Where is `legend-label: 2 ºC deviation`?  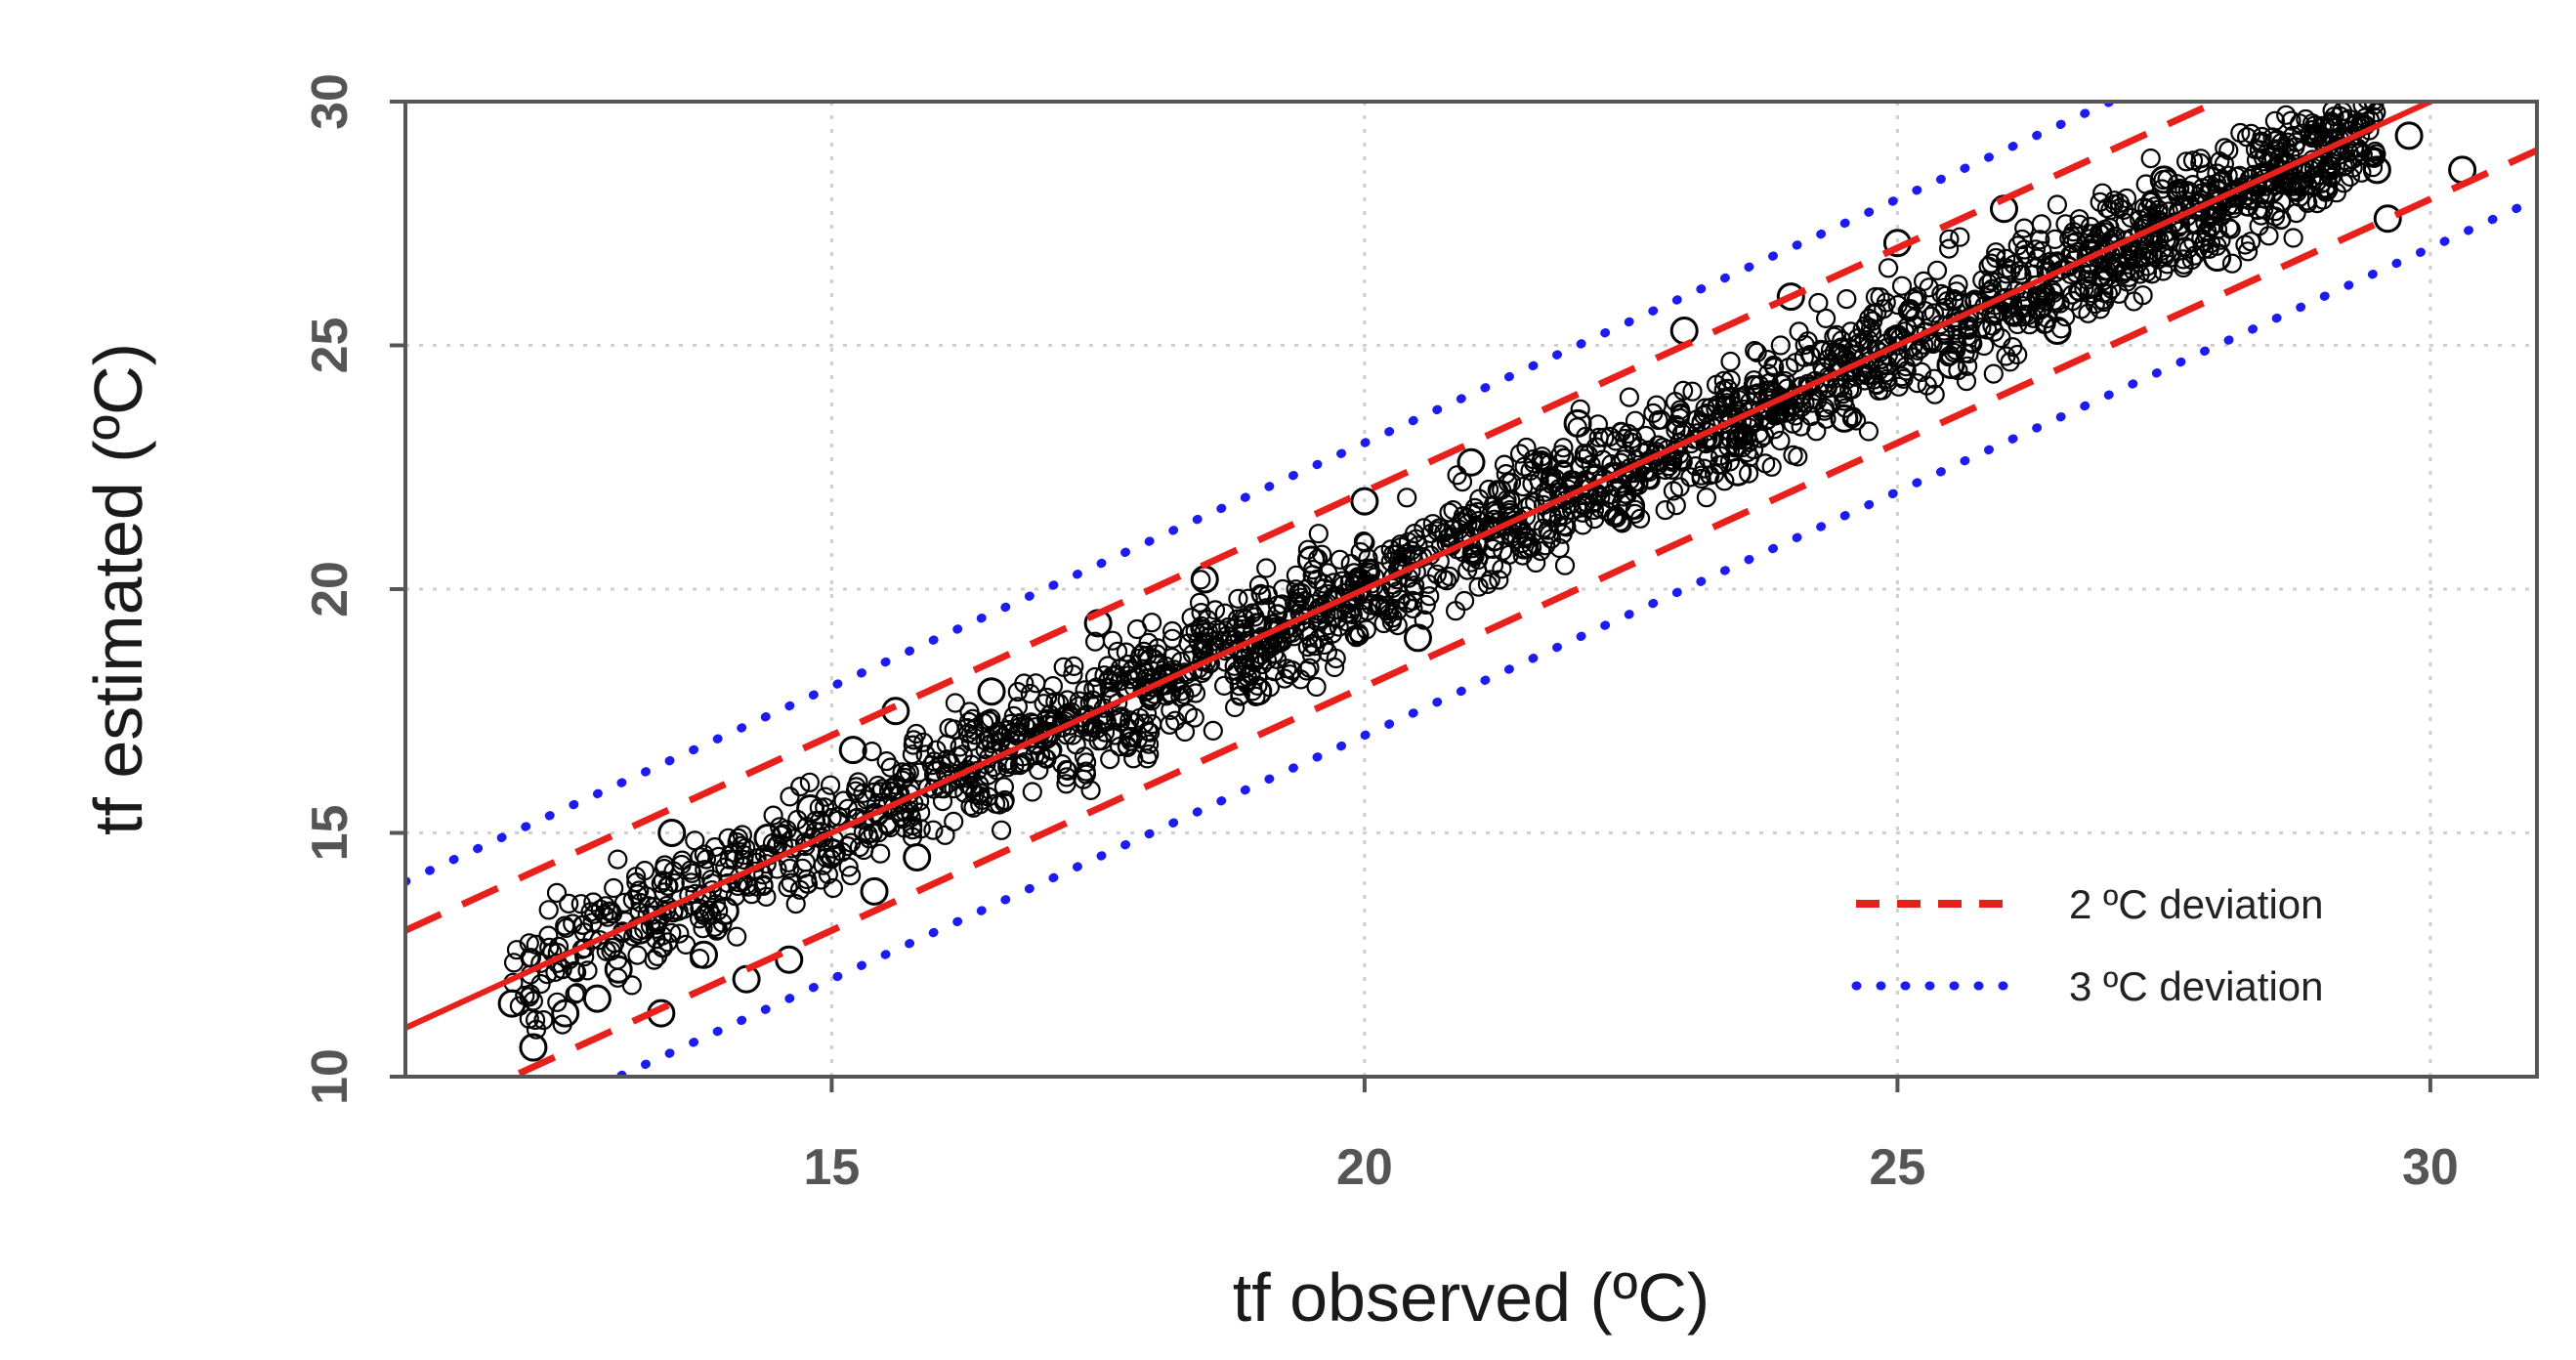 legend-label: 2 ºC deviation is located at coordinates (2196, 904).